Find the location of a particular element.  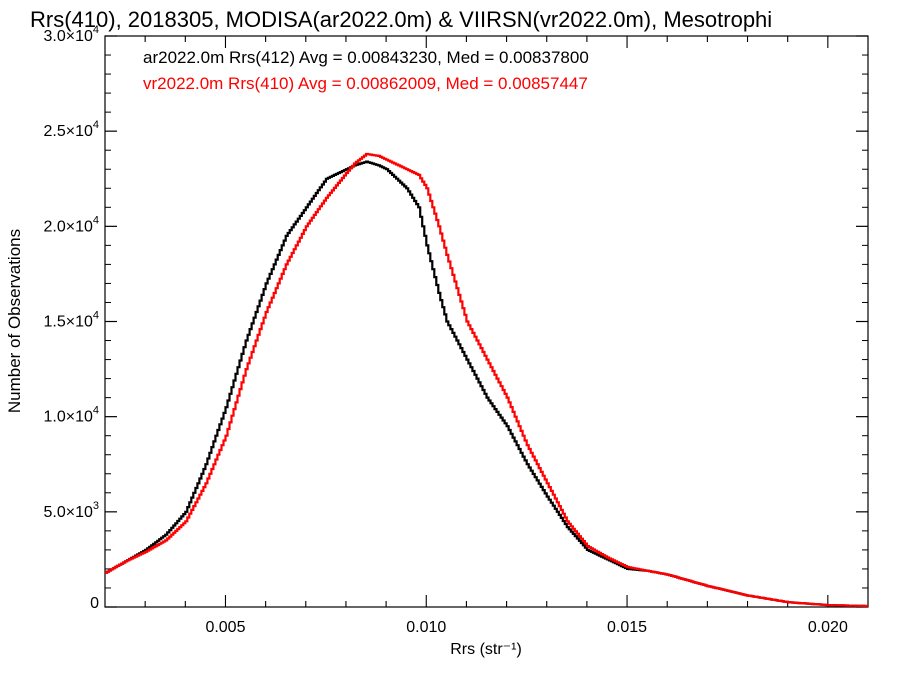

y-tick-label: 2.5×10⁴ is located at coordinates (71, 129).